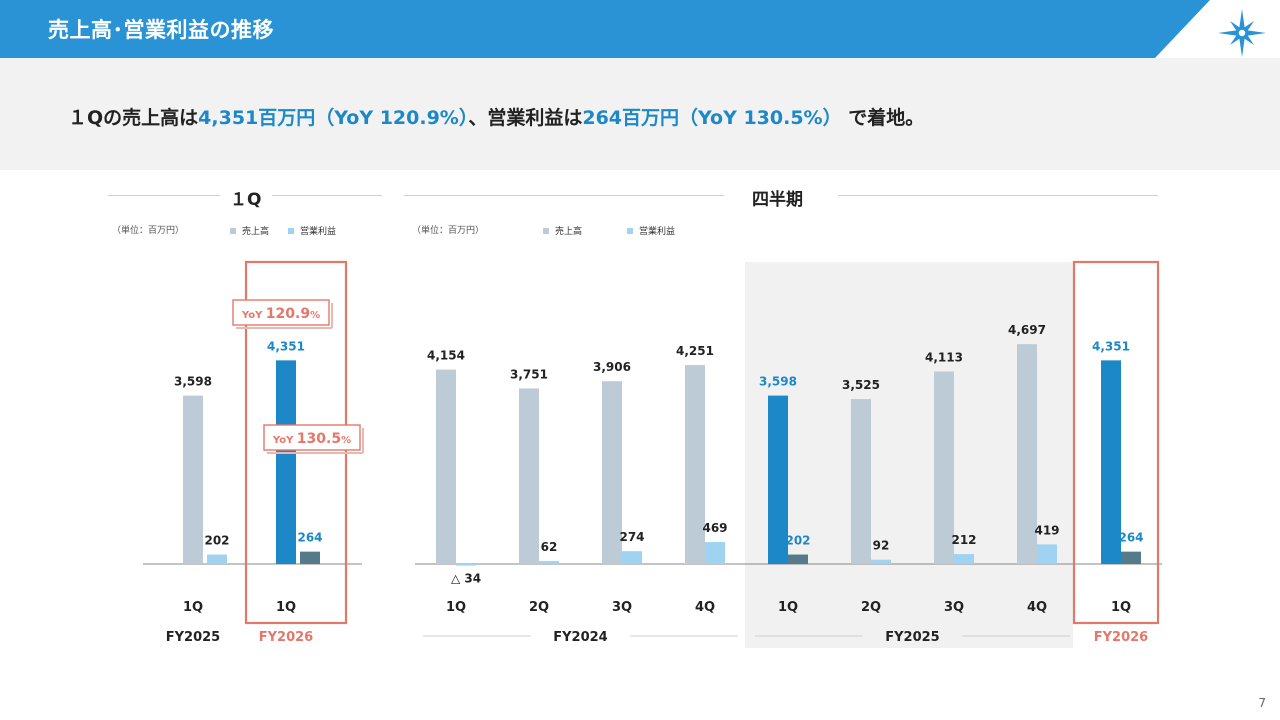  Describe the element at coordinates (631, 537) in the screenshot. I see `data-label-op: 274` at that location.